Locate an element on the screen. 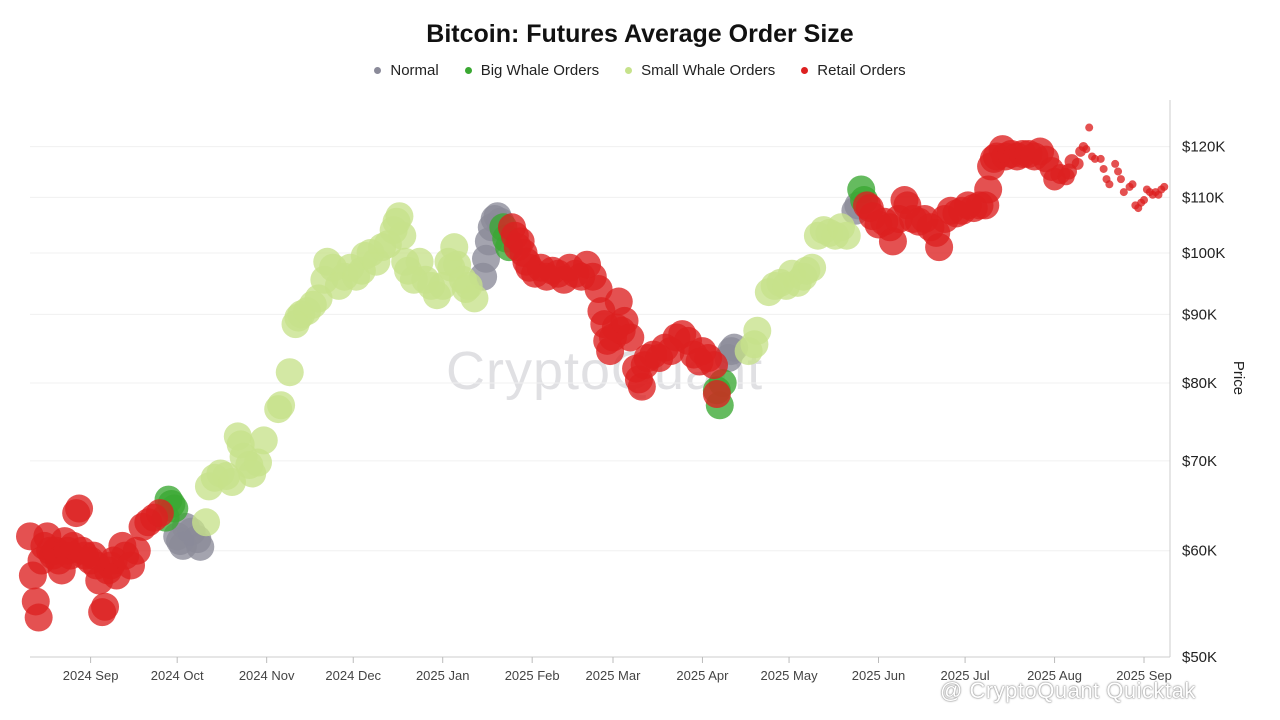  y-tick-label: $50K is located at coordinates (1199, 657).